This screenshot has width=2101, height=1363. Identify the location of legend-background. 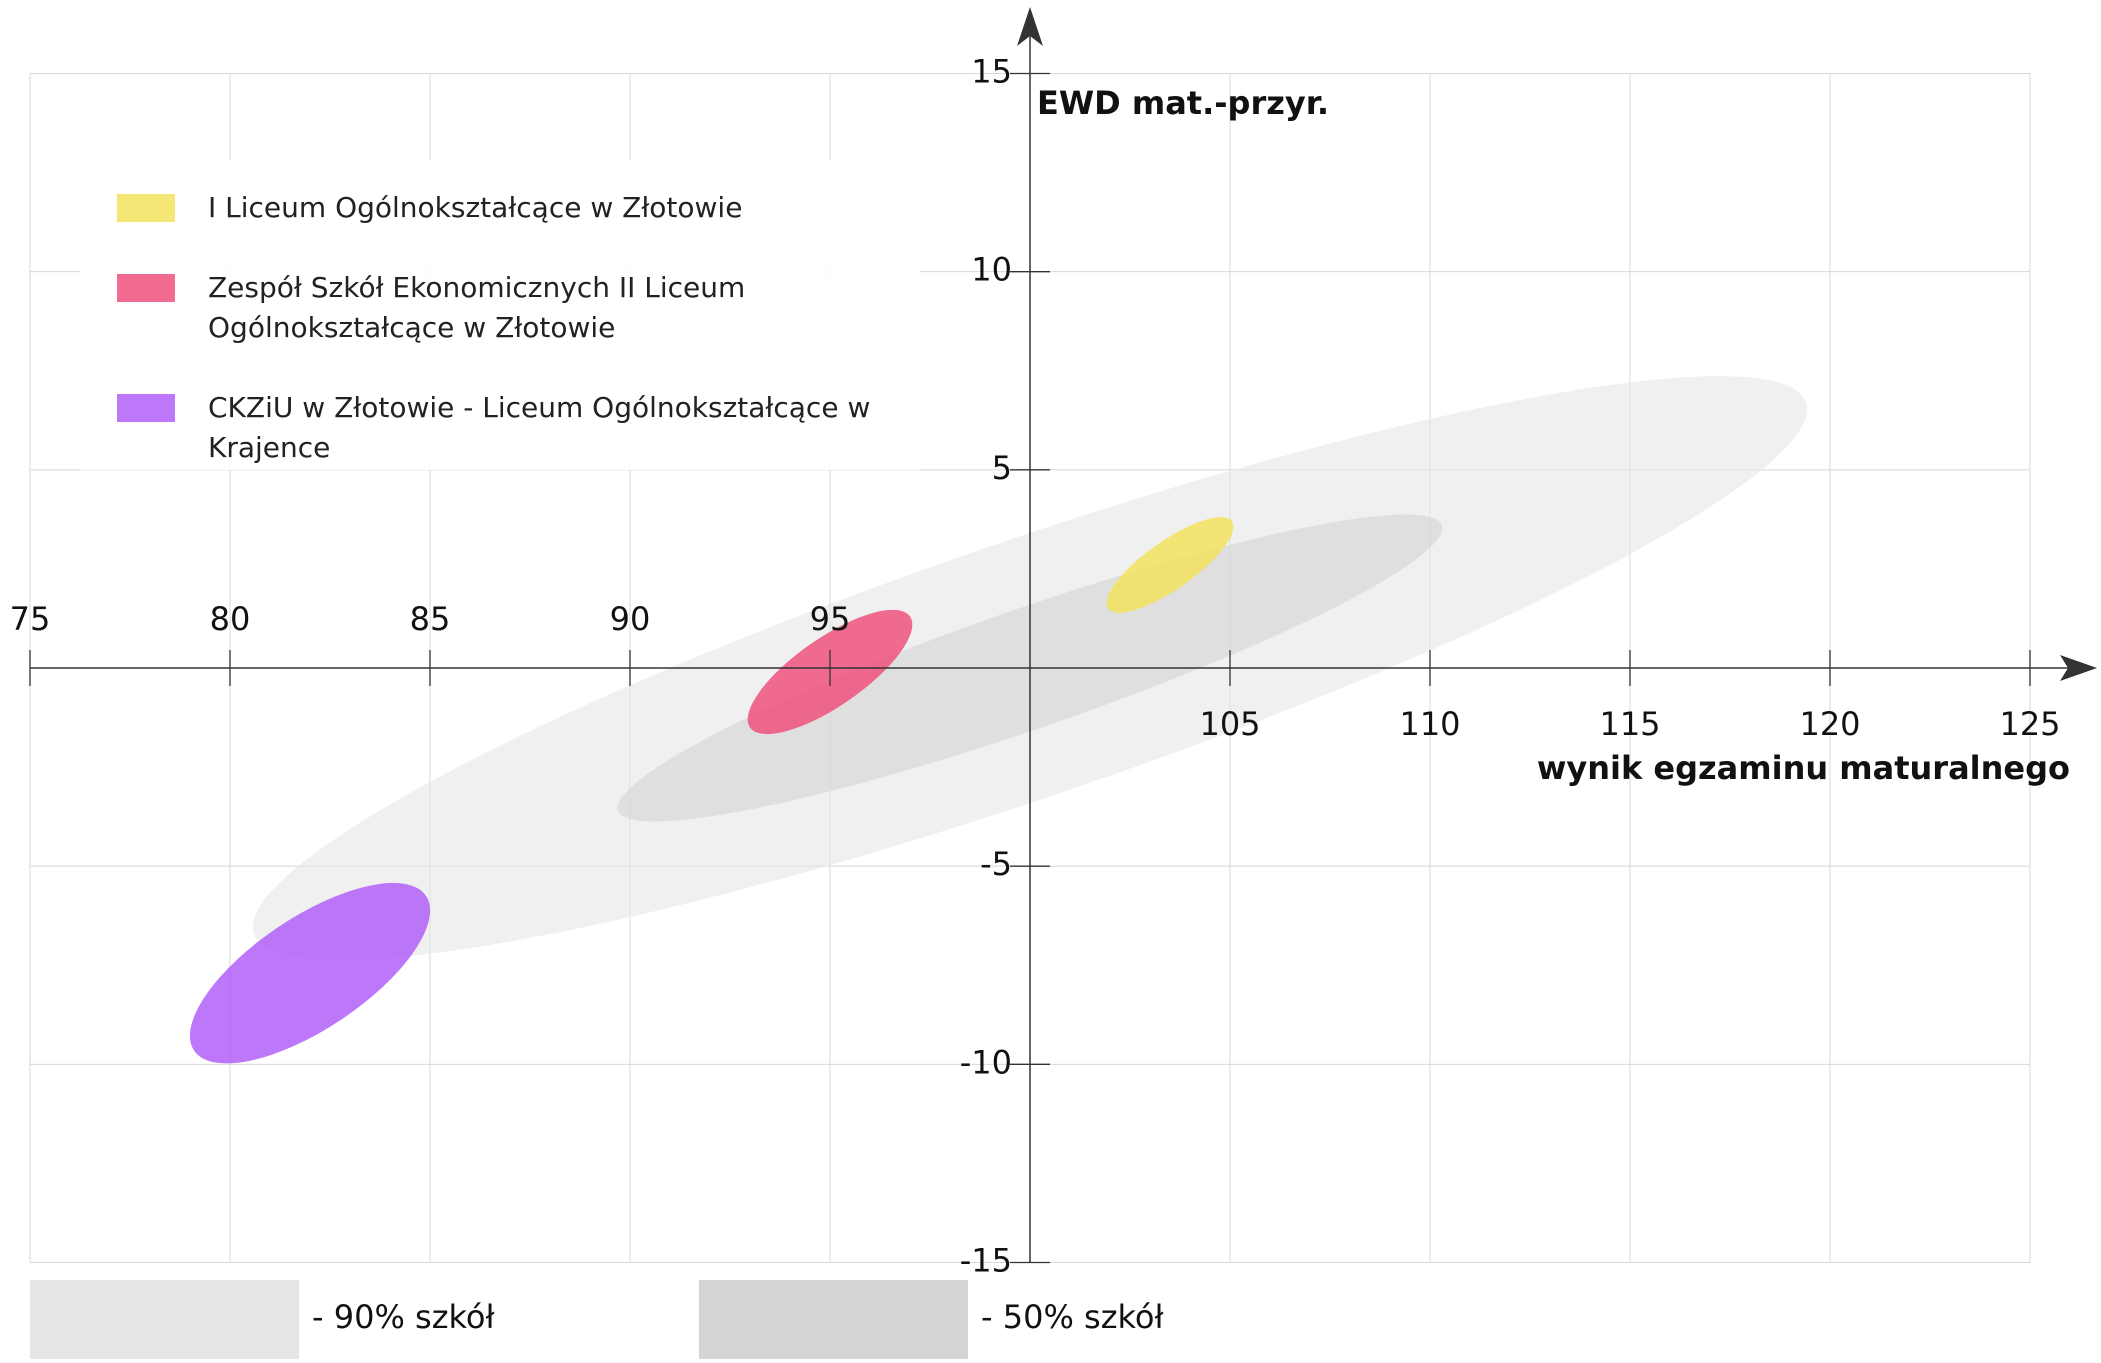
(500, 315).